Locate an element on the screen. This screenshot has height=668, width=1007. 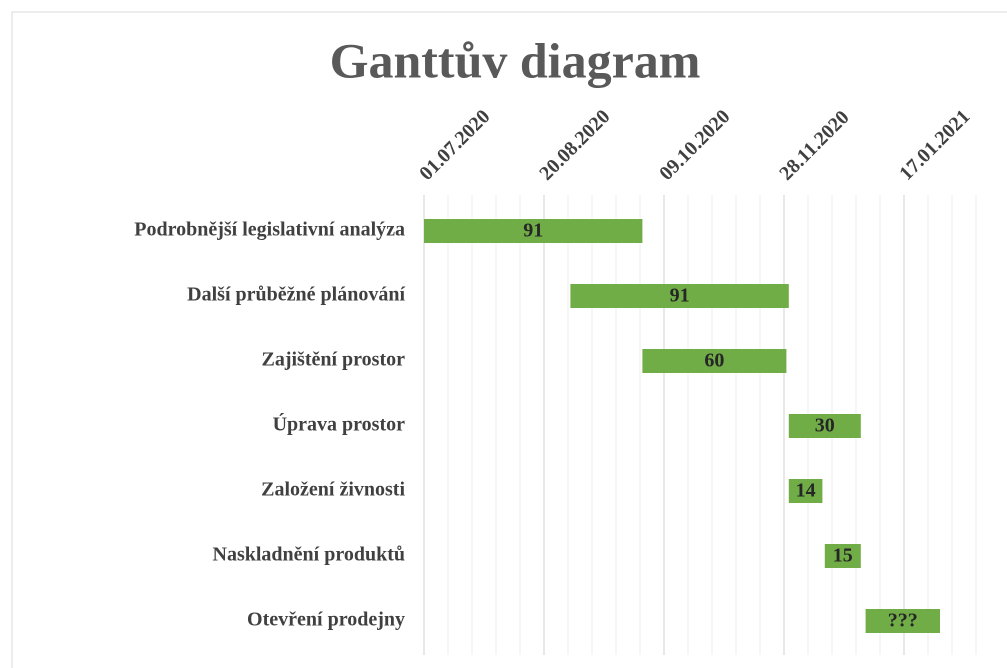
category-label: Otevření prodejny is located at coordinates (326, 620).